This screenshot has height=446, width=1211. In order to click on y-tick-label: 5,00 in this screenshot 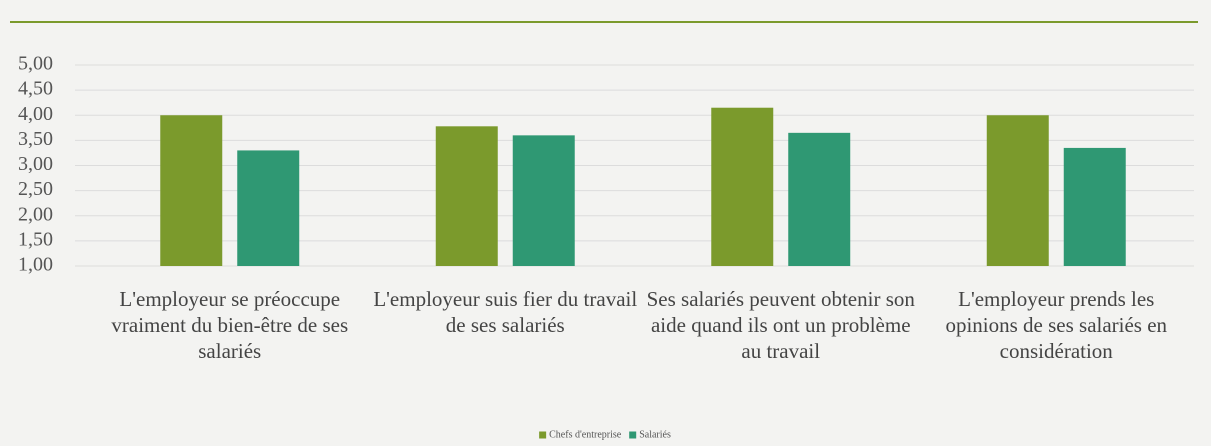, I will do `click(35, 64)`.